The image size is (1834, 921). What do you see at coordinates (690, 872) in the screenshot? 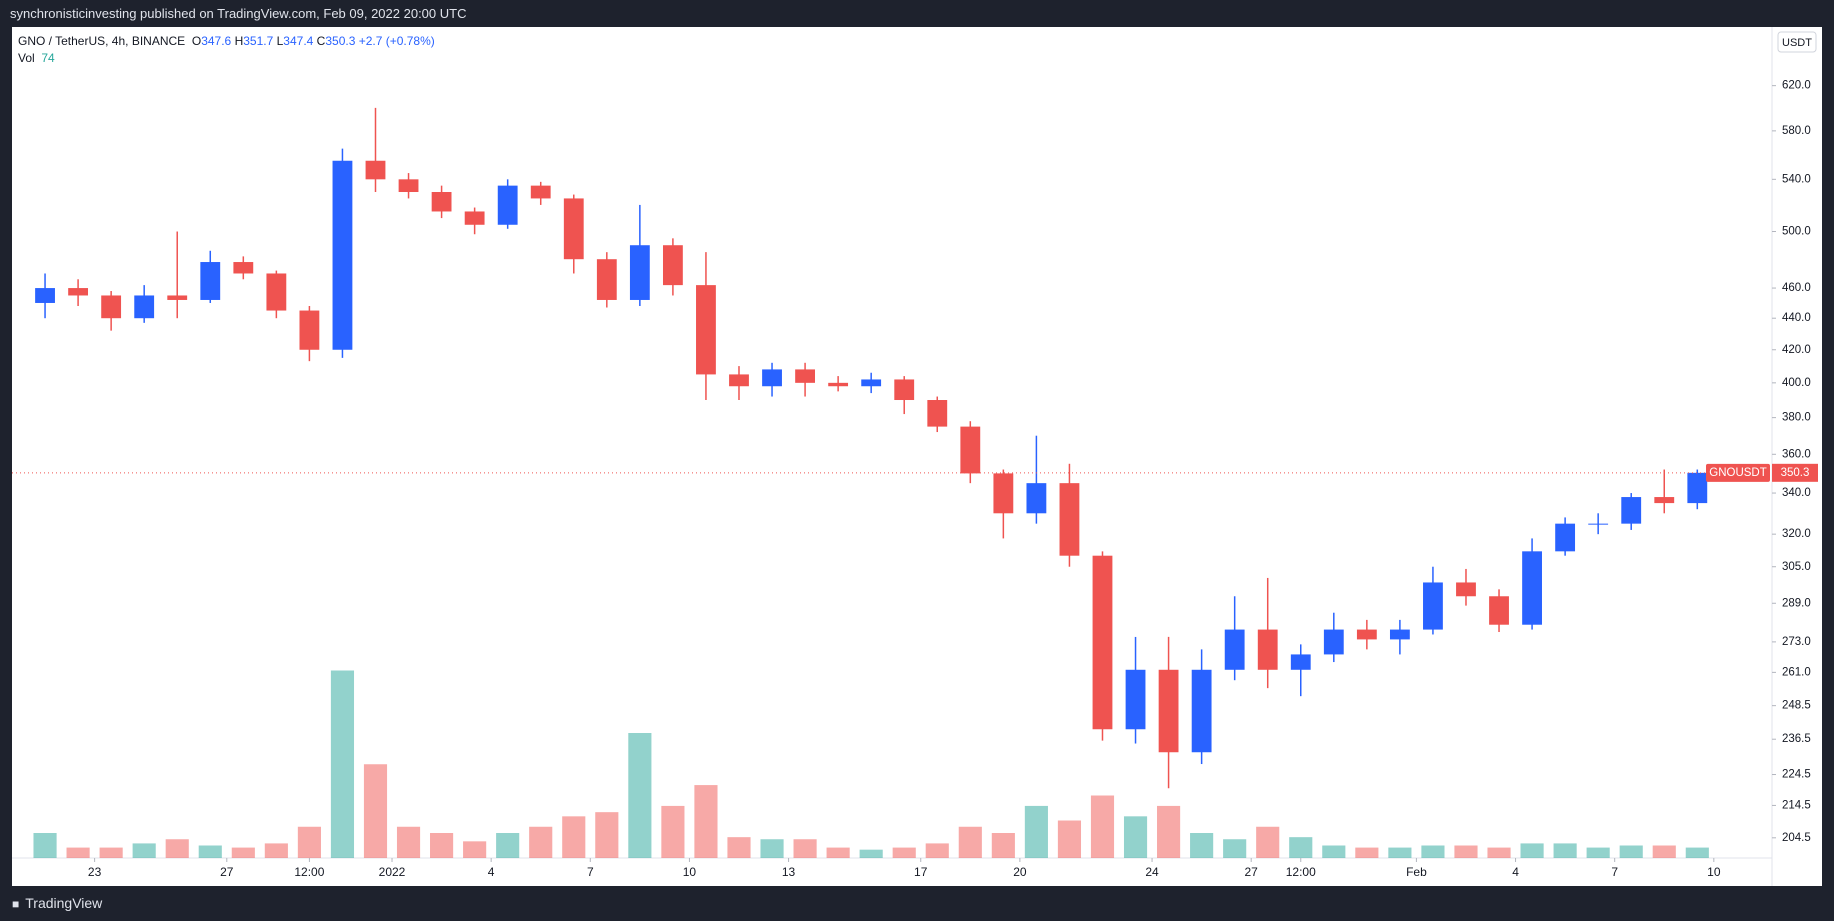
I see `x-tick-label: 10` at bounding box center [690, 872].